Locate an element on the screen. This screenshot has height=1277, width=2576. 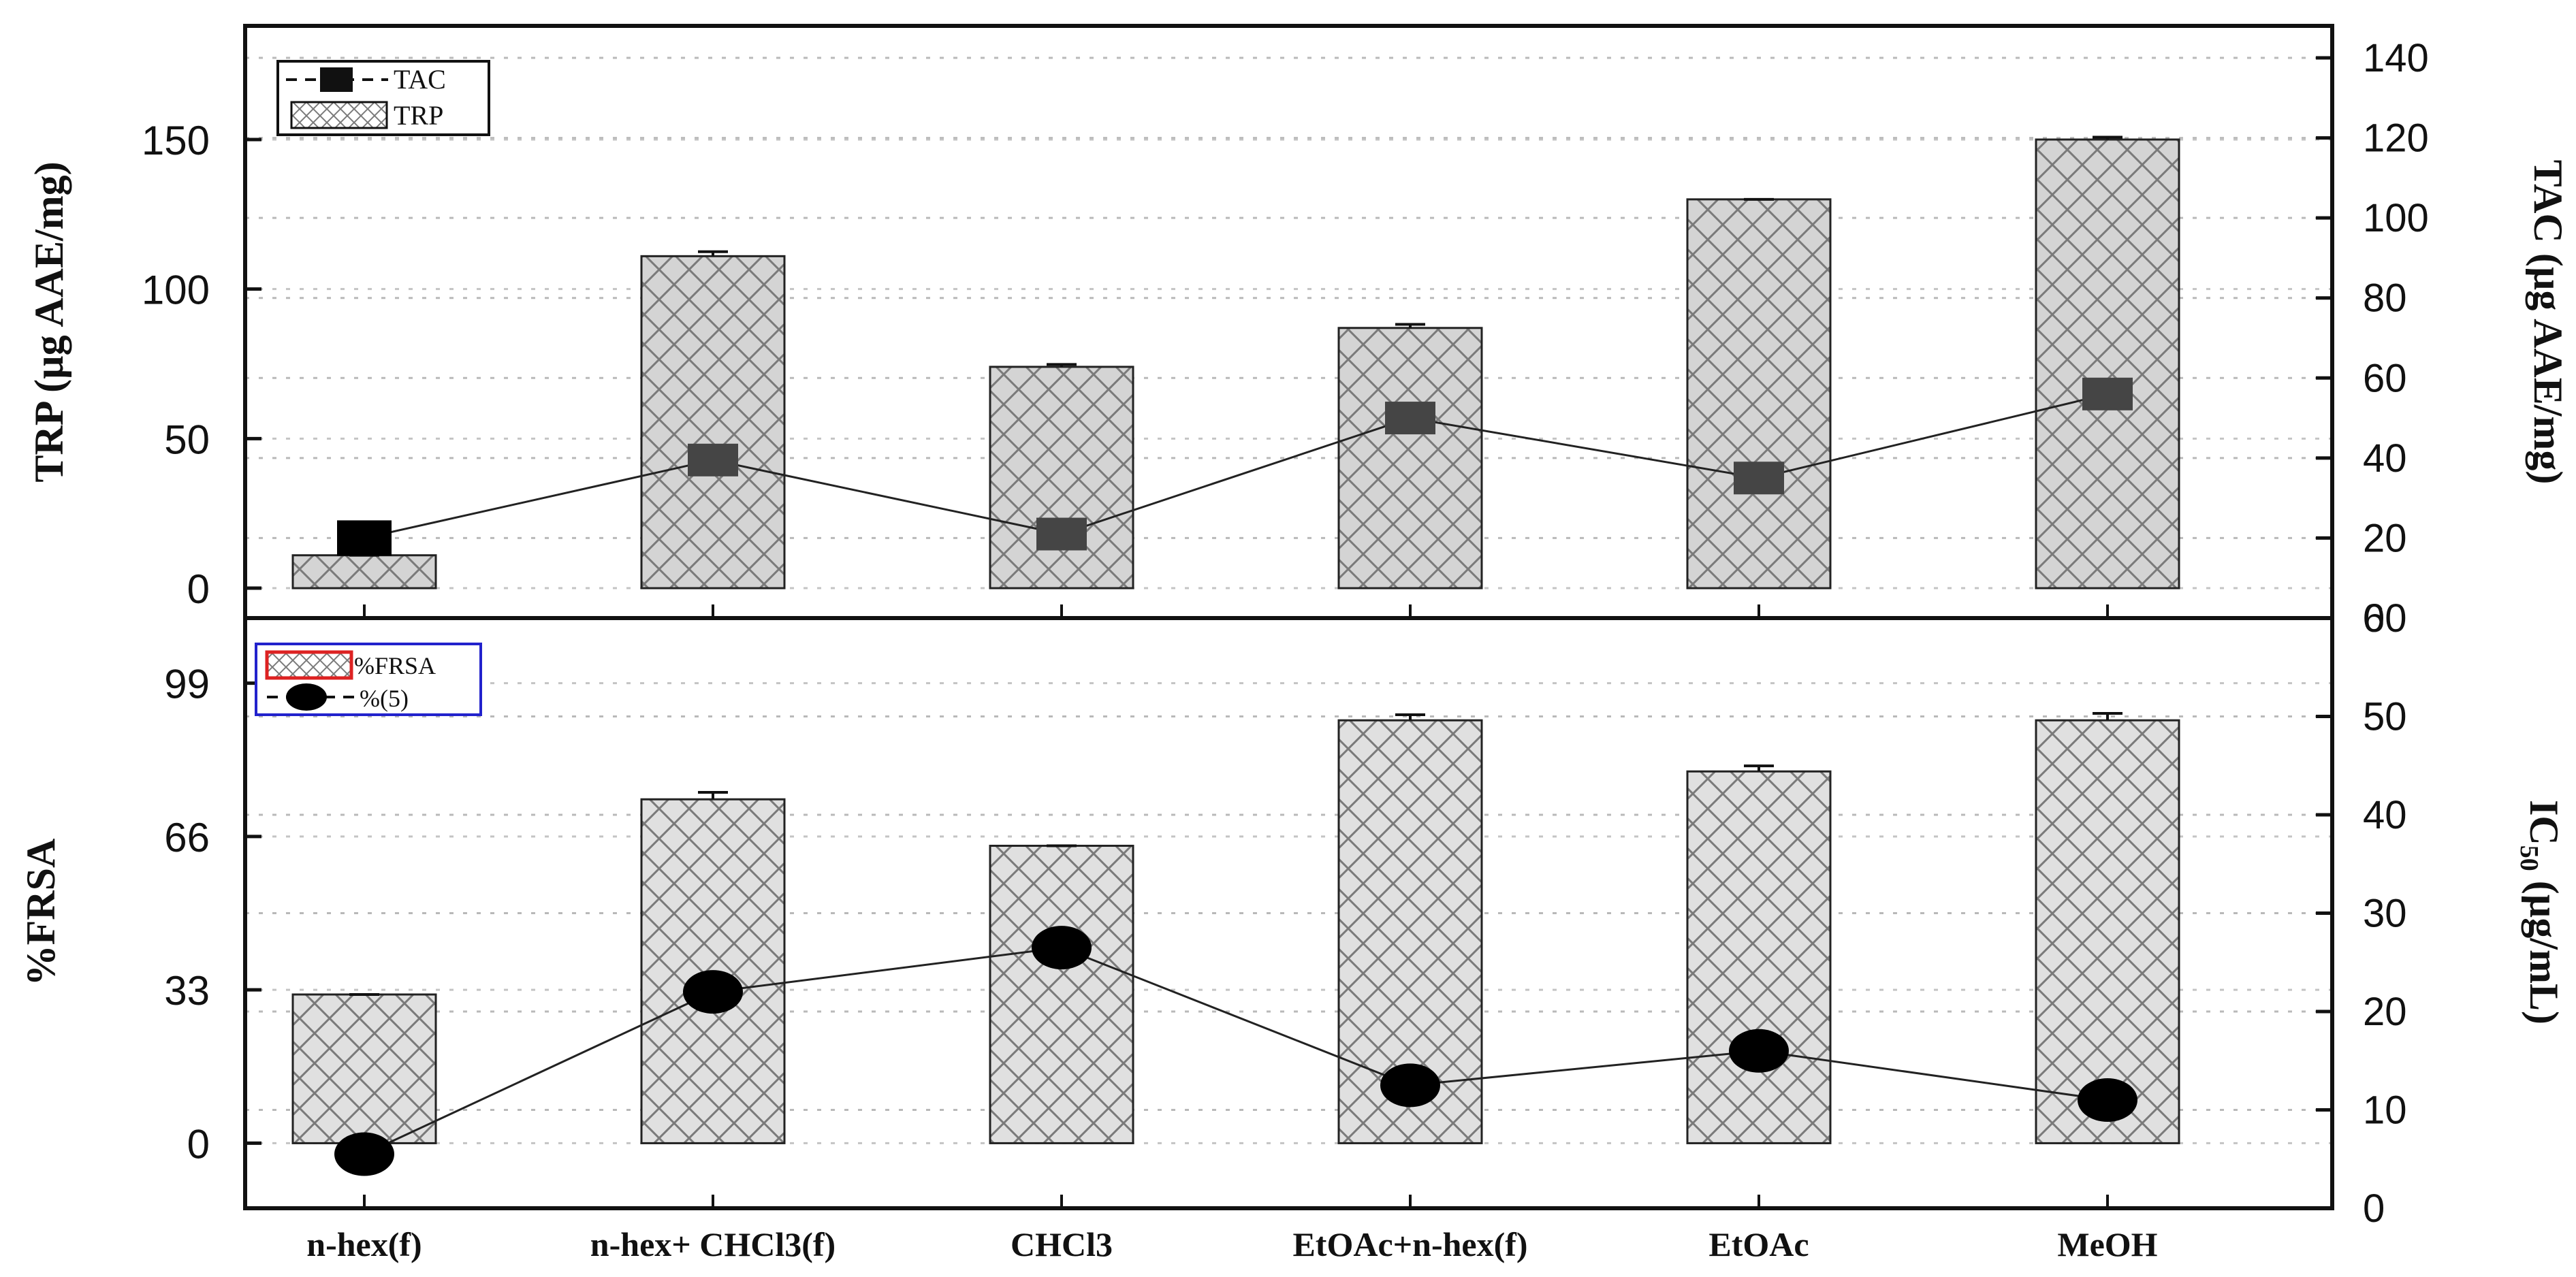
category-label: n-hex+ CHCl3(f) is located at coordinates (713, 1244).